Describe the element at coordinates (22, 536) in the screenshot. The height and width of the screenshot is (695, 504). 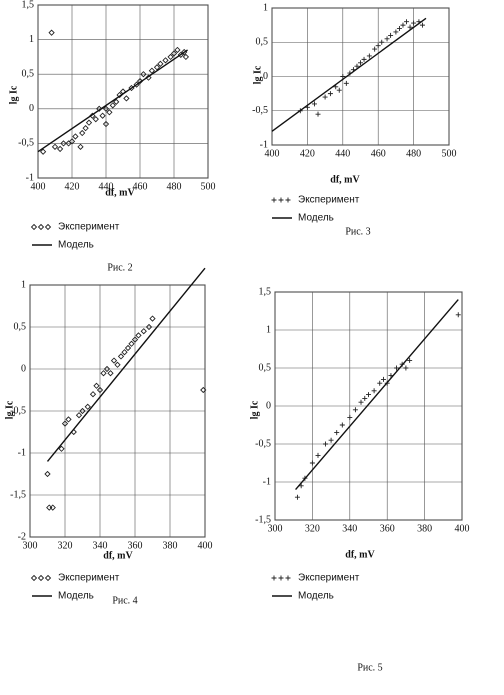
I see `y-tick-label: -2` at that location.